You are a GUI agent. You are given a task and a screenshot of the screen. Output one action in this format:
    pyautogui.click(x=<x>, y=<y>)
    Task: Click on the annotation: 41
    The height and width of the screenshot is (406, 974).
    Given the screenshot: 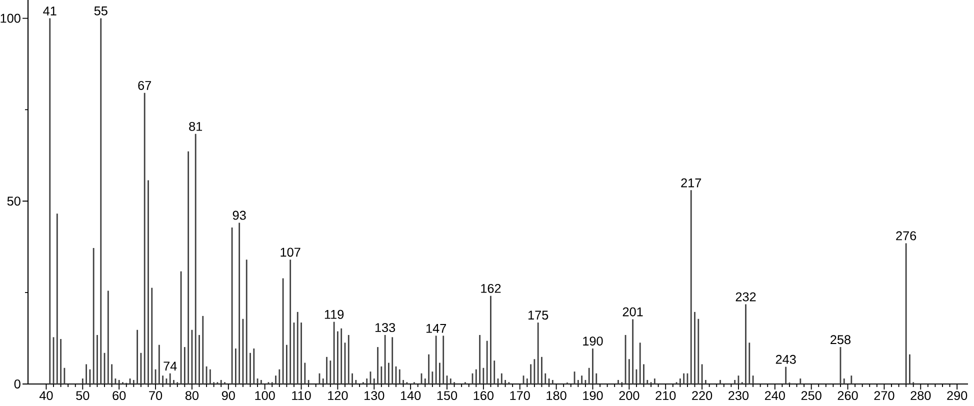 What is the action you would take?
    pyautogui.click(x=49, y=11)
    